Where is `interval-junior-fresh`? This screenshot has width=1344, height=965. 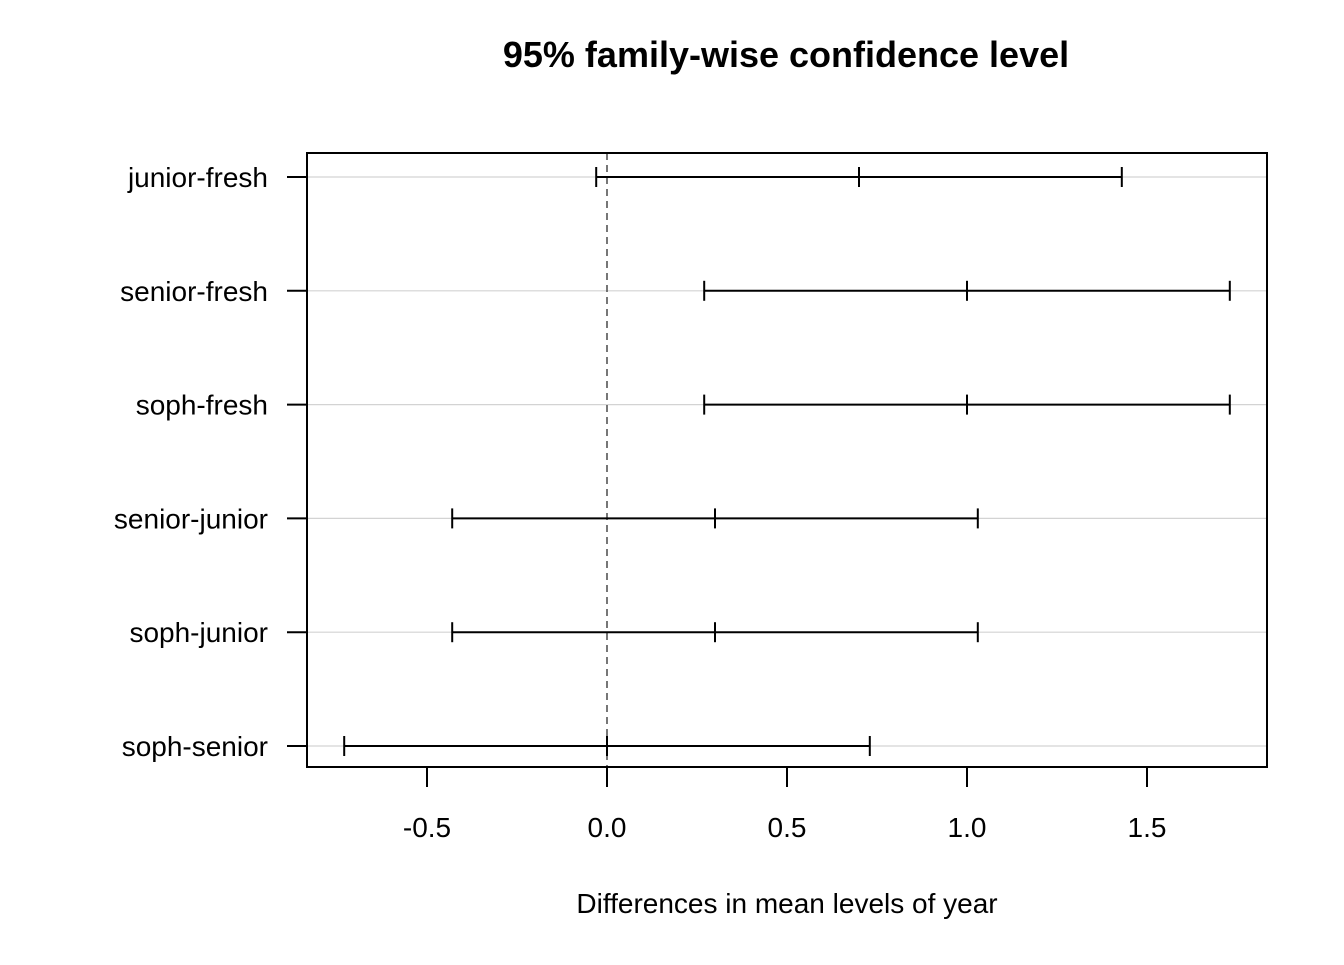 interval-junior-fresh is located at coordinates (859, 177).